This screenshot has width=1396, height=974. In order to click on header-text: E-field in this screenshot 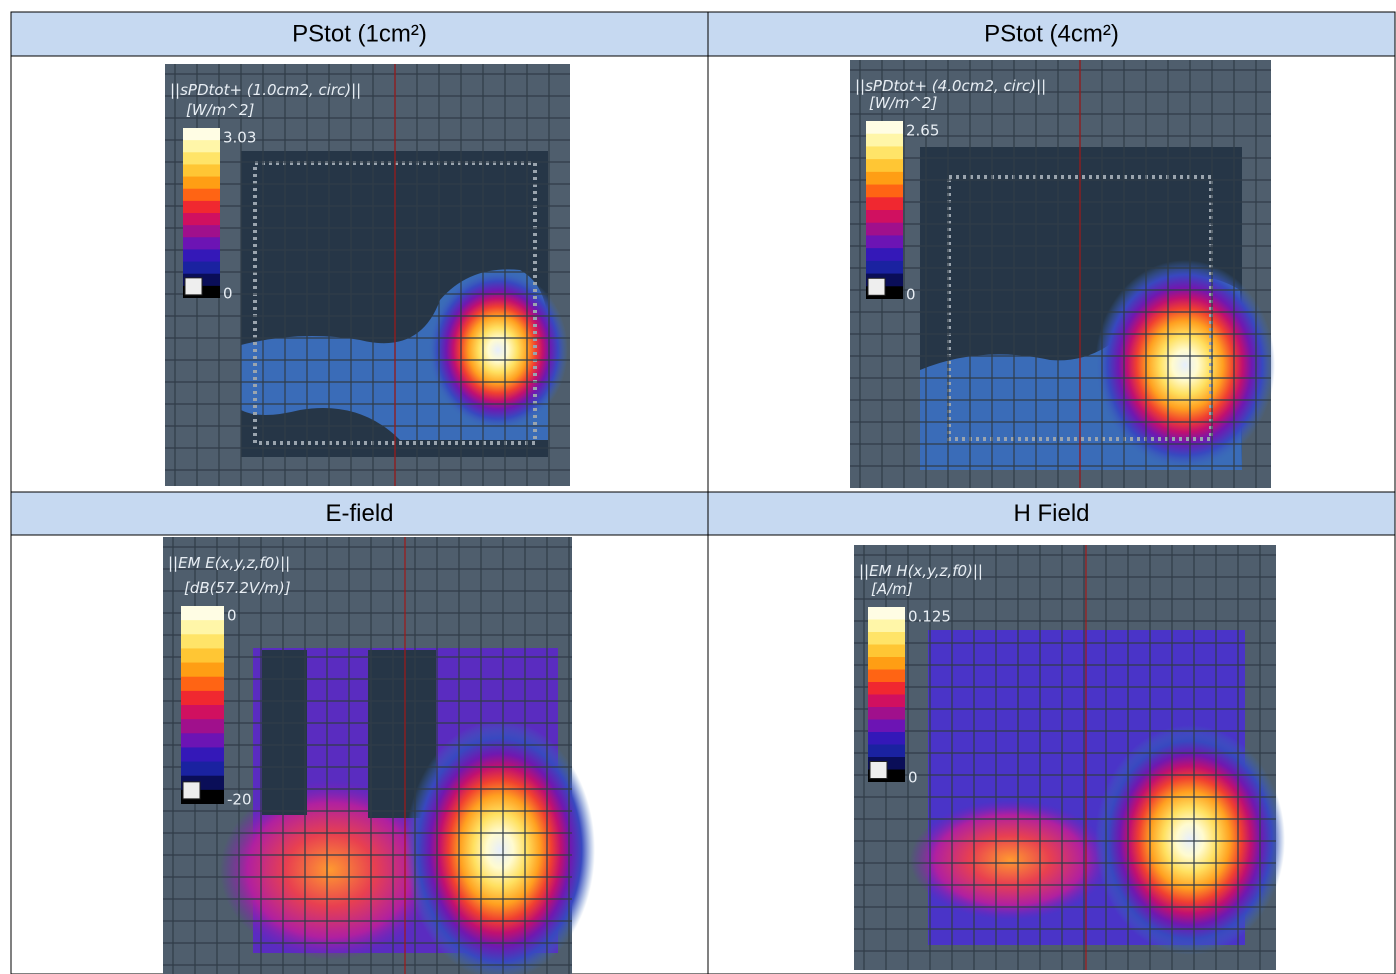, I will do `click(359, 513)`.